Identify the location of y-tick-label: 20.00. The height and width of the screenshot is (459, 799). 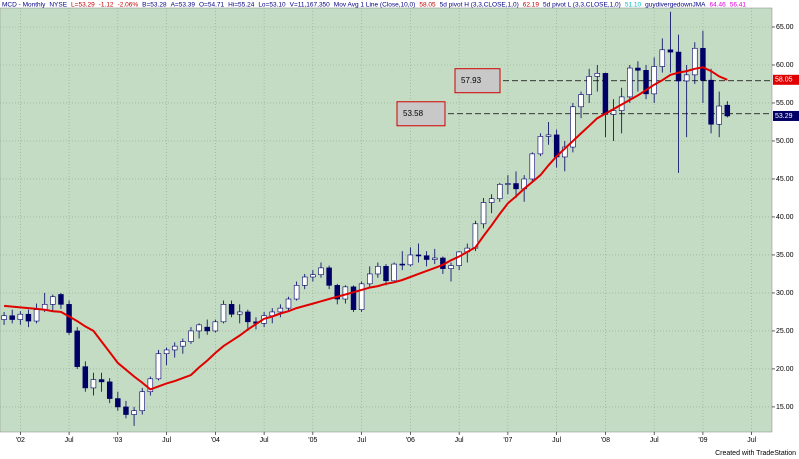
(785, 369).